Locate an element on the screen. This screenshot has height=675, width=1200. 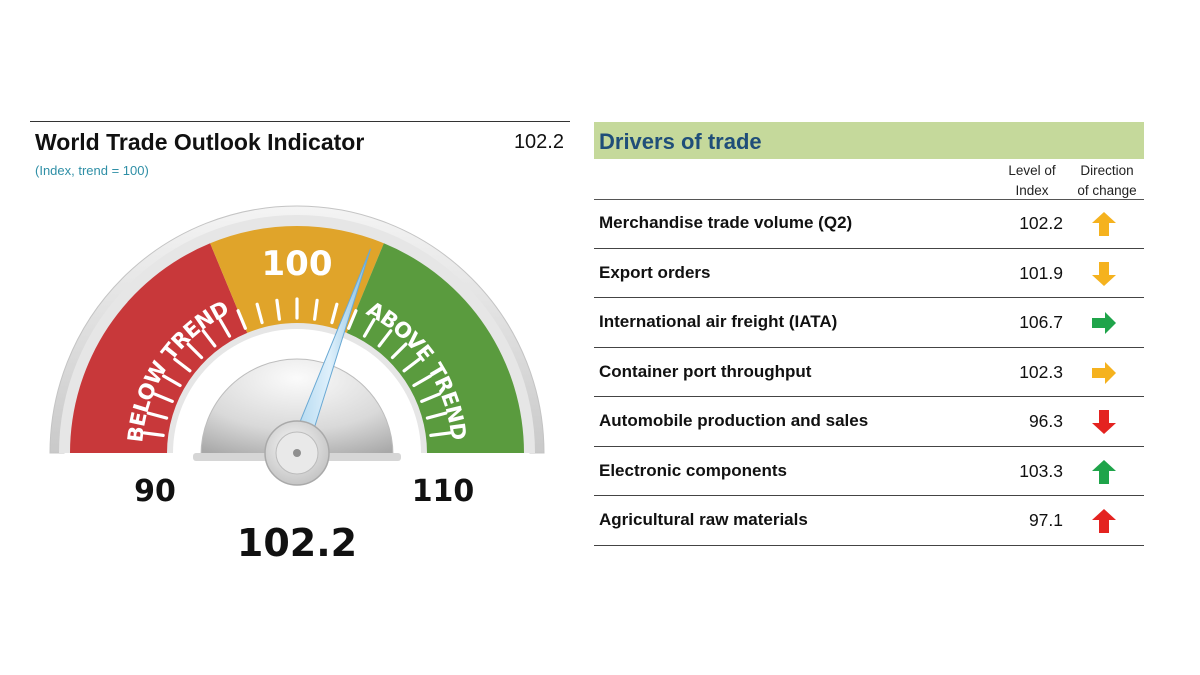
gauge-hub is located at coordinates (297, 407).